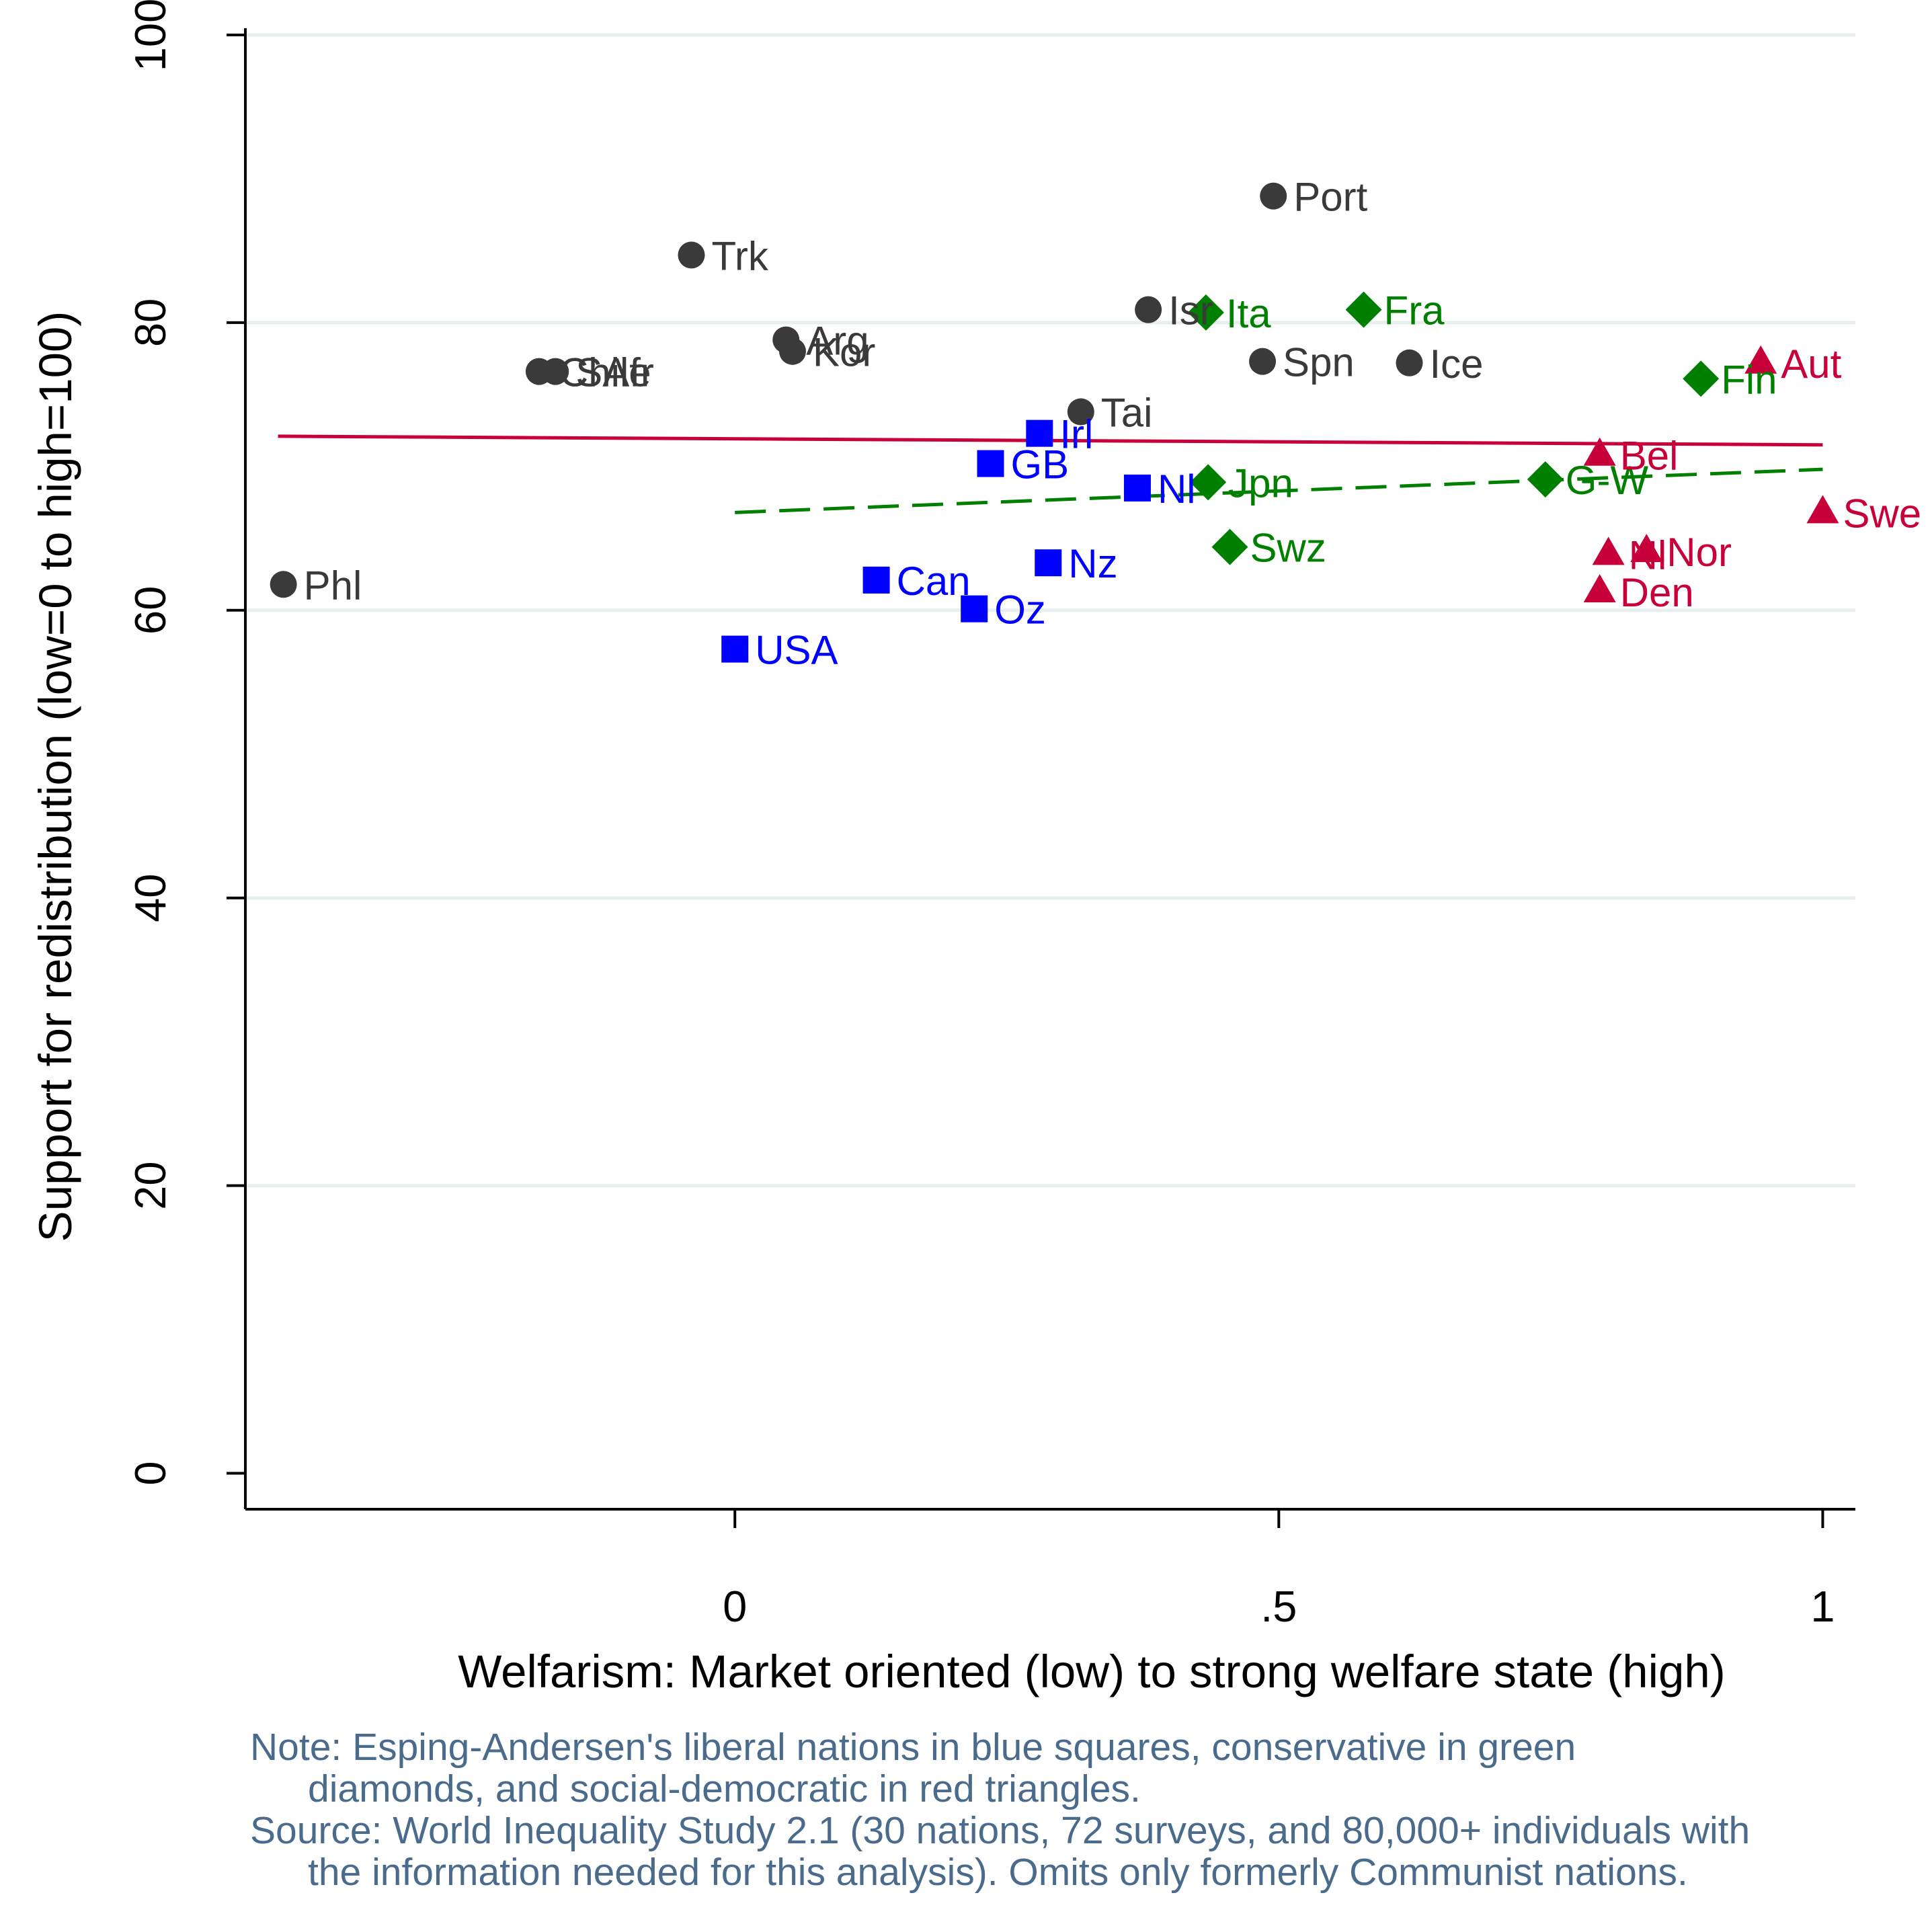  What do you see at coordinates (283, 584) in the screenshot?
I see `point-other-phl` at bounding box center [283, 584].